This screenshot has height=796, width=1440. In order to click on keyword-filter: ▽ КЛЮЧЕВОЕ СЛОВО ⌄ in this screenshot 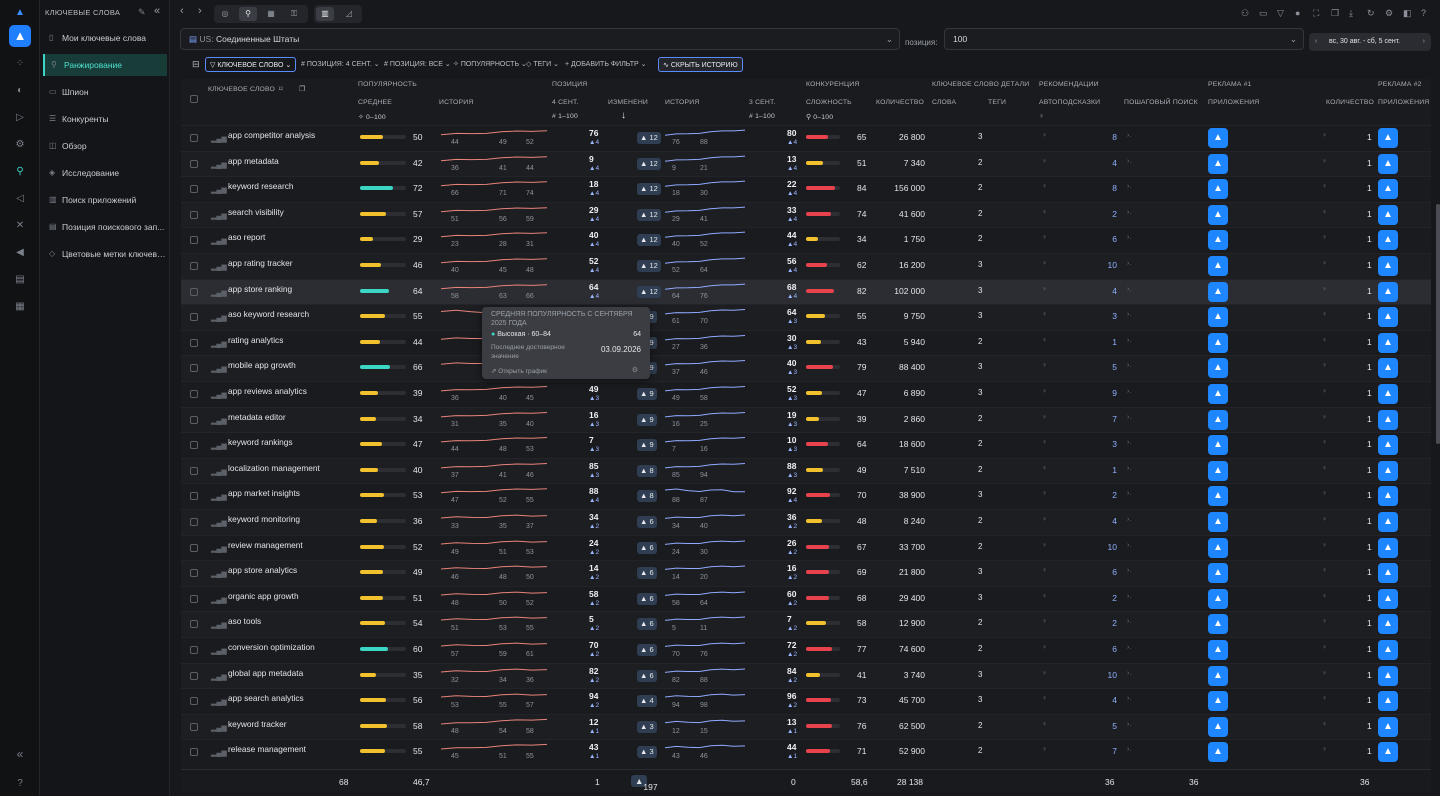, I will do `click(251, 64)`.